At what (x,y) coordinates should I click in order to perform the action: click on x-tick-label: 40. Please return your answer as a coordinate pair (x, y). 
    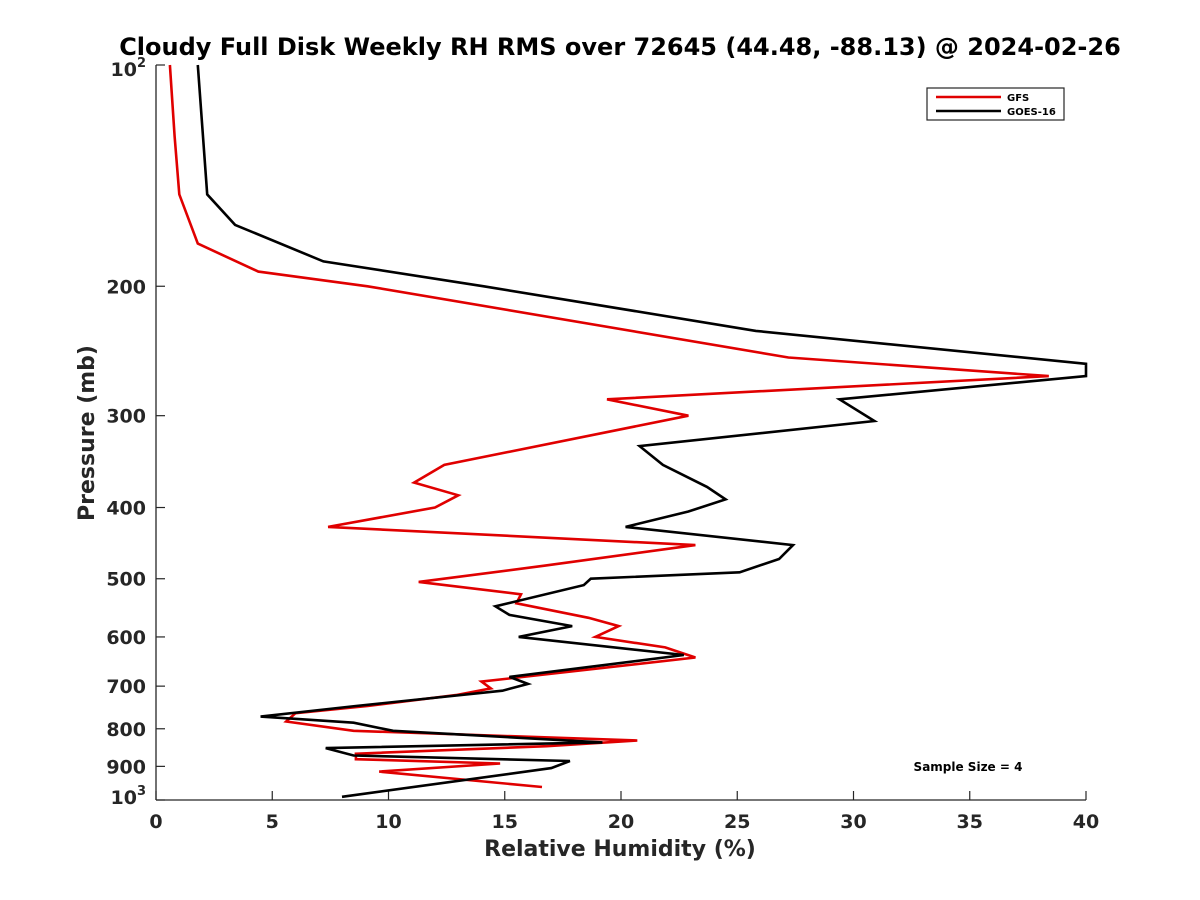
    Looking at the image, I should click on (1086, 822).